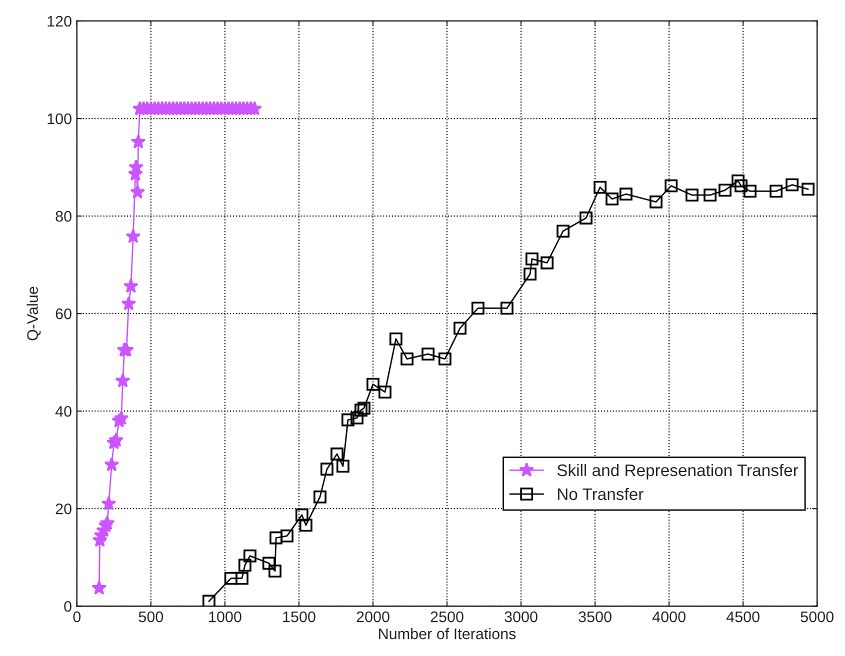 The image size is (845, 656). What do you see at coordinates (669, 616) in the screenshot?
I see `x-tick-label: 4000` at bounding box center [669, 616].